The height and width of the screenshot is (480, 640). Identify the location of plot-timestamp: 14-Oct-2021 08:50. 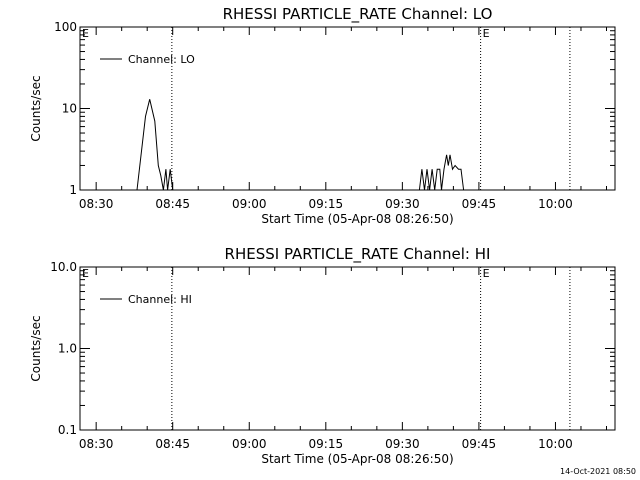
(598, 471).